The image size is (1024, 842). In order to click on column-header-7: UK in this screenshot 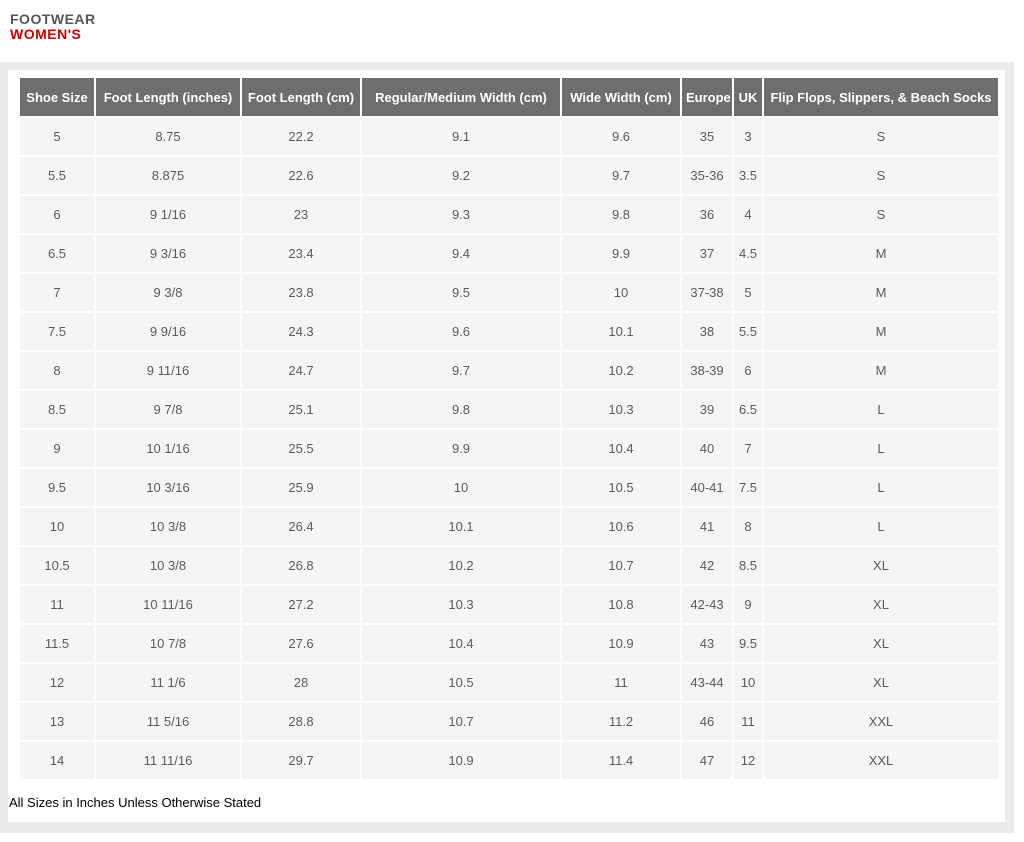, I will do `click(748, 97)`.